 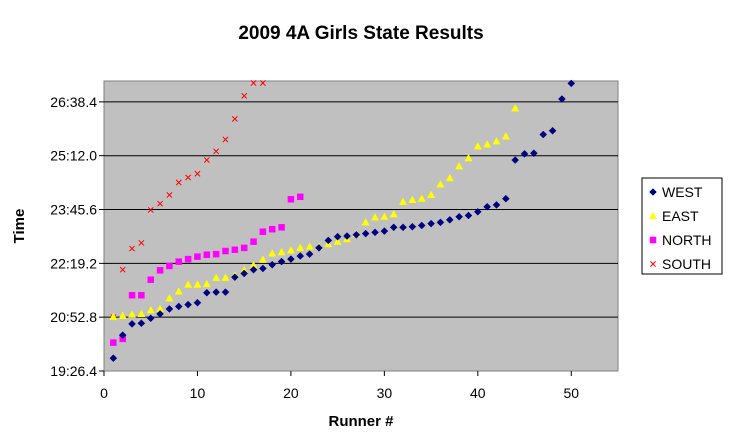 I want to click on y-tick-label: 25:12.0, so click(x=73, y=156).